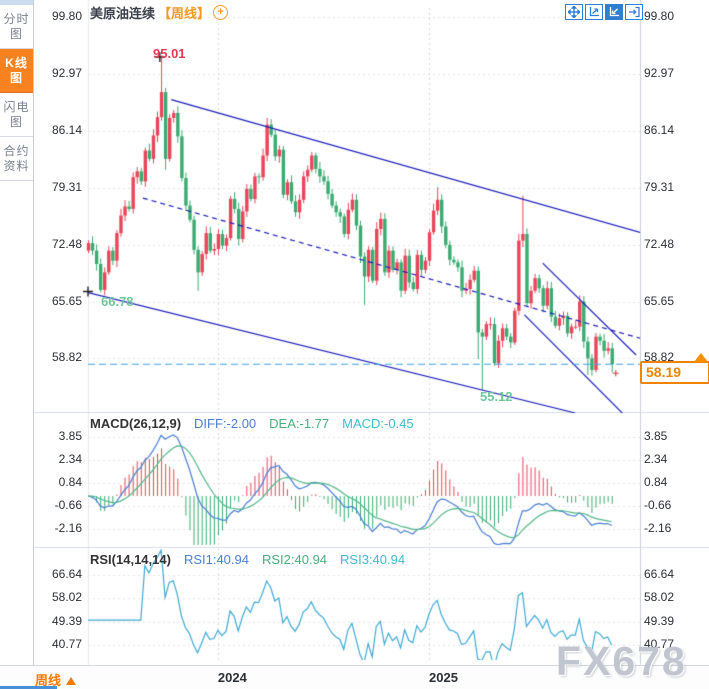 This screenshot has height=689, width=709. Describe the element at coordinates (16, 159) in the screenshot. I see `sidebar-item-3: 合约资料` at that location.